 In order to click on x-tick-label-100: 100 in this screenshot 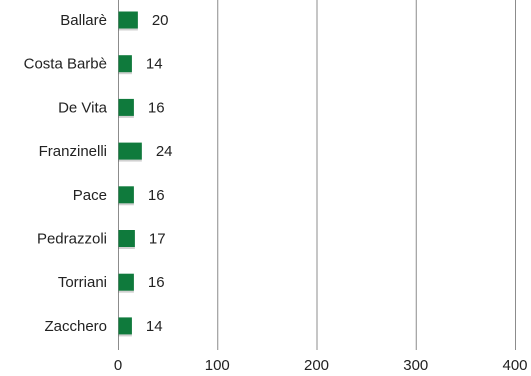, I will do `click(217, 365)`.